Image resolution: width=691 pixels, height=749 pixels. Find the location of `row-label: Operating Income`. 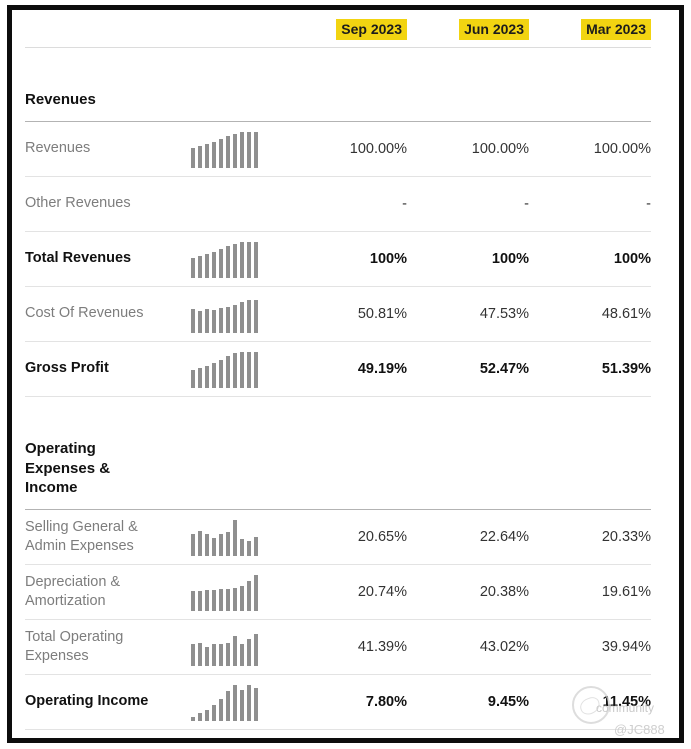

row-label: Operating Income is located at coordinates (87, 701).